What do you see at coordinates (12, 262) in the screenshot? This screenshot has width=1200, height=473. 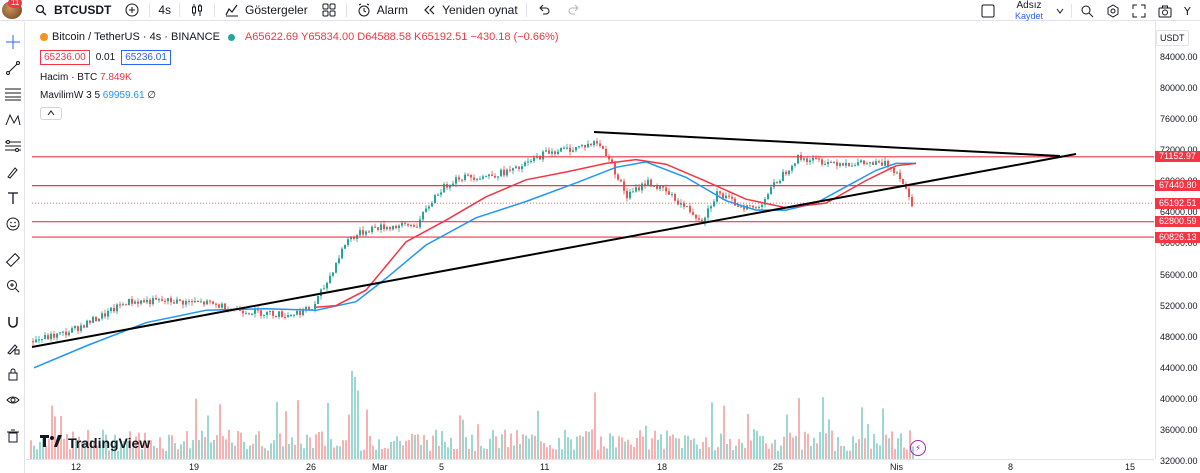 I see `measure-tool` at bounding box center [12, 262].